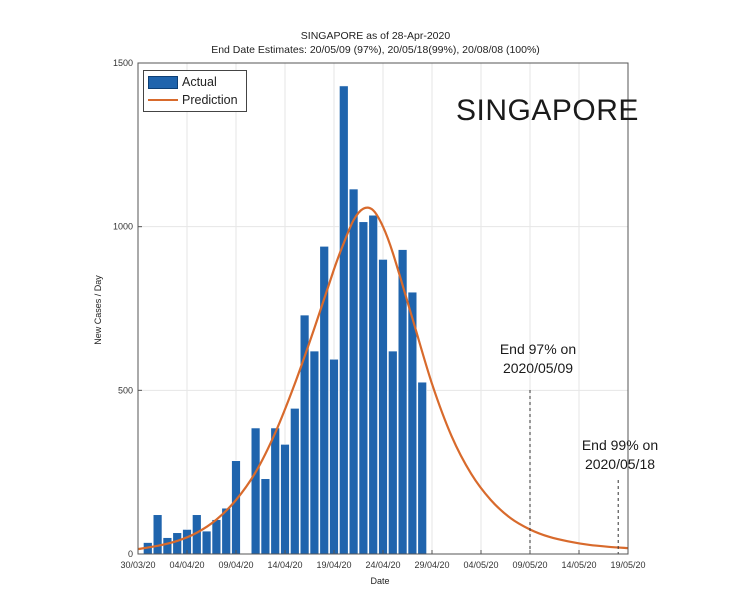 The height and width of the screenshot is (600, 751). Describe the element at coordinates (620, 464) in the screenshot. I see `annotation-99-line2: 2020/05/18` at that location.